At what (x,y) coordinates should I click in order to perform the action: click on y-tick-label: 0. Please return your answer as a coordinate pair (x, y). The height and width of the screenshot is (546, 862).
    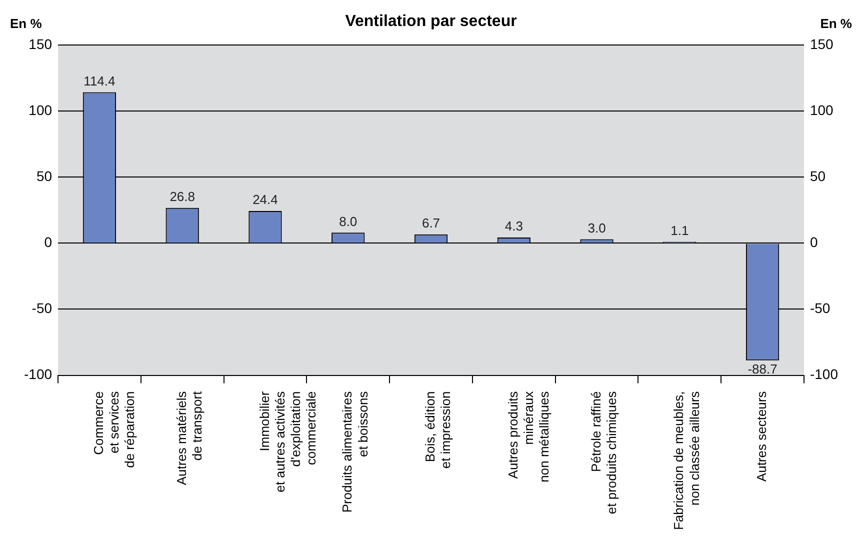
    Looking at the image, I should click on (48, 242).